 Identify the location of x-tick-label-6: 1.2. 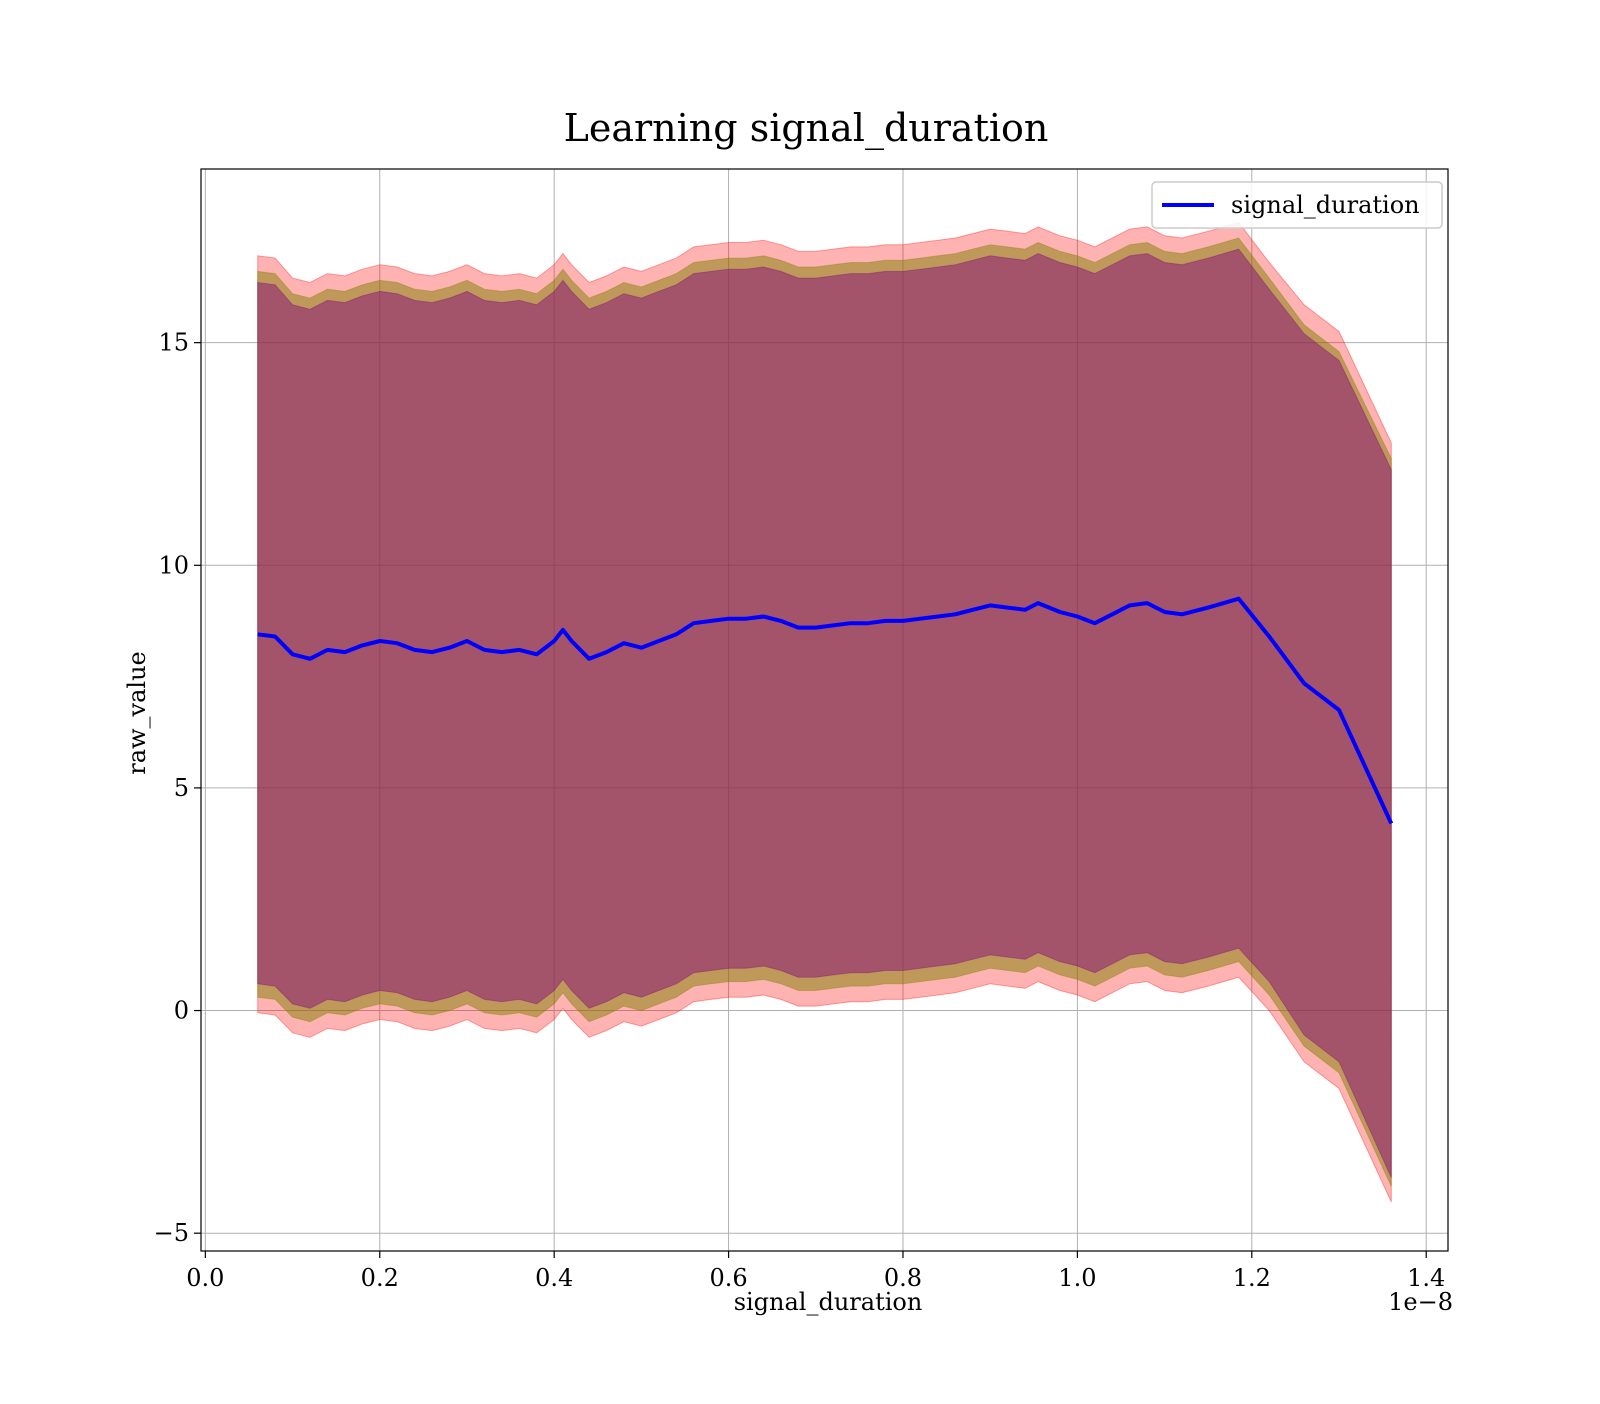
(1252, 1278).